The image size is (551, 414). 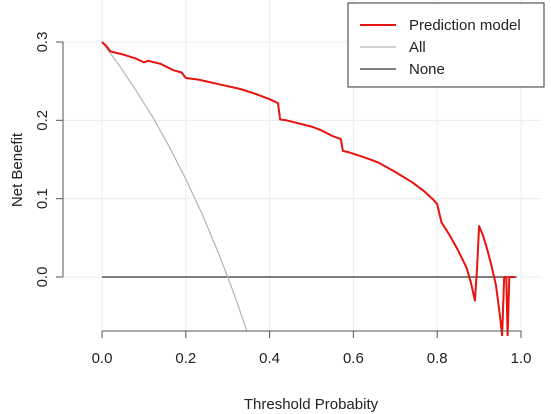 I want to click on legend-label-none: None, so click(x=427, y=69).